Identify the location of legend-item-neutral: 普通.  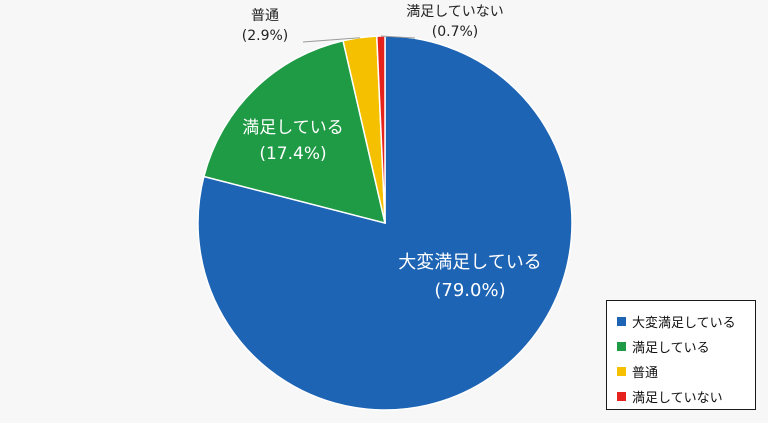
(686, 371).